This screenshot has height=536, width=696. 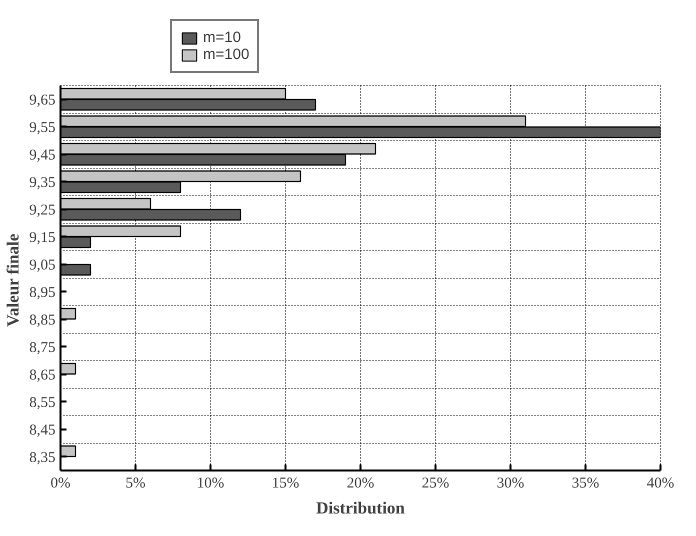 I want to click on y-tick-label: 9,45, so click(x=42, y=155).